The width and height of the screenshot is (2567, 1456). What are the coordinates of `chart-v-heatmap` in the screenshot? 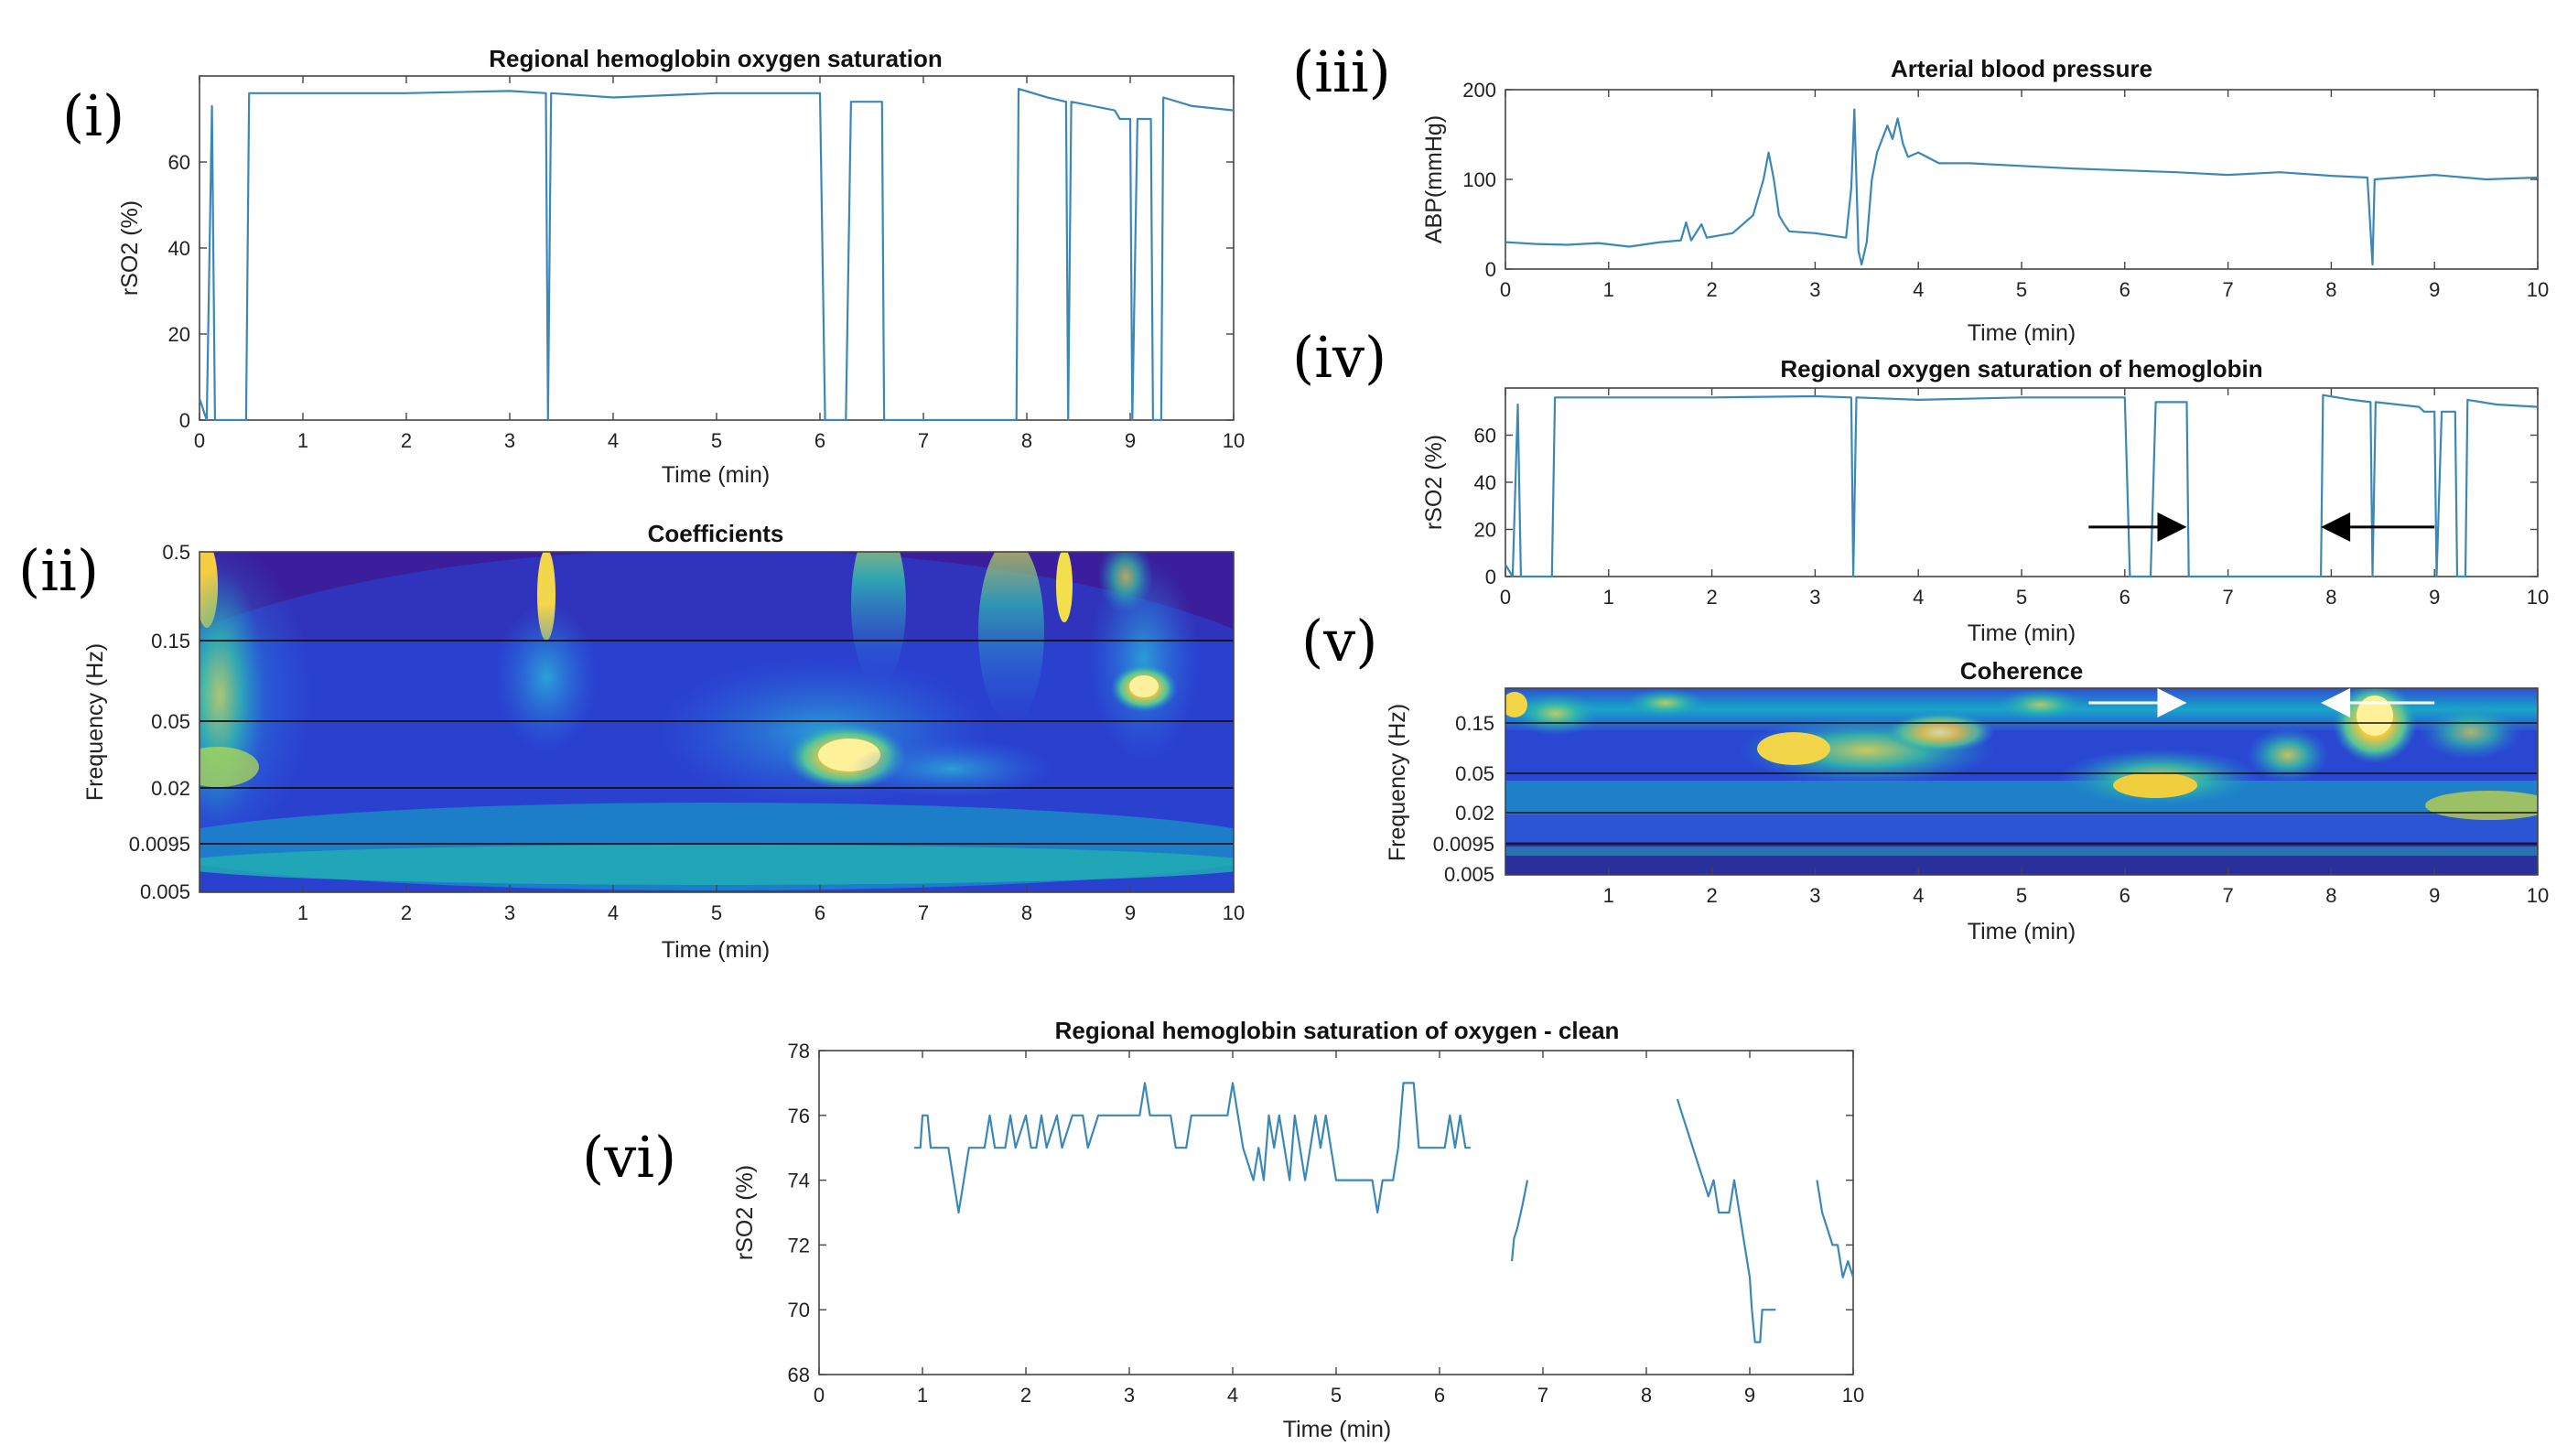 It's located at (2021, 781).